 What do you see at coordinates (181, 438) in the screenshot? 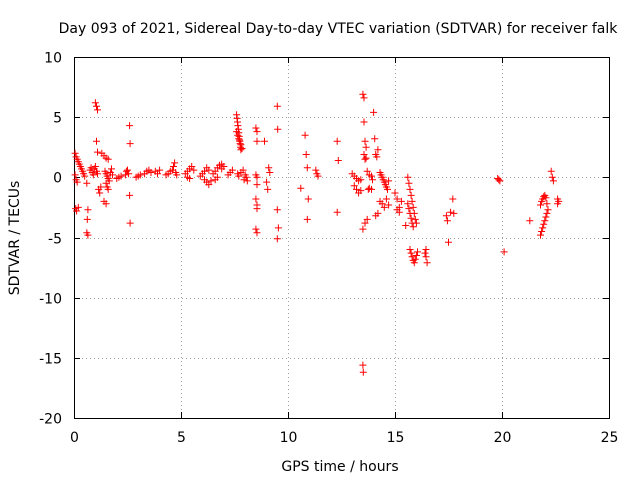
I see `x-tick-label: 5` at bounding box center [181, 438].